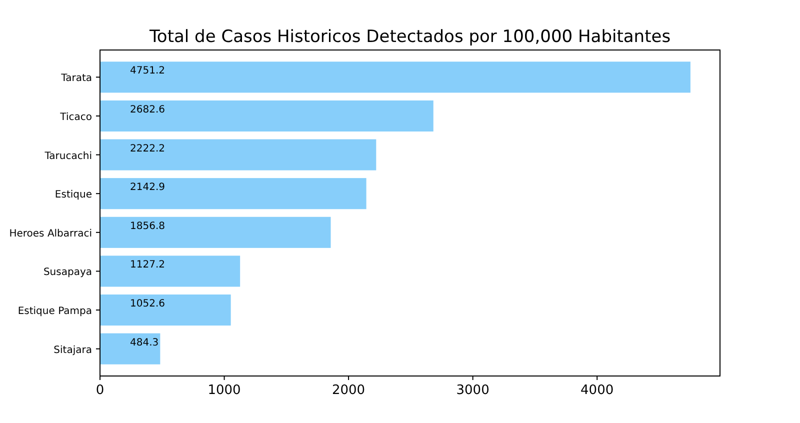  What do you see at coordinates (147, 265) in the screenshot?
I see `data-label: 1127.2` at bounding box center [147, 265].